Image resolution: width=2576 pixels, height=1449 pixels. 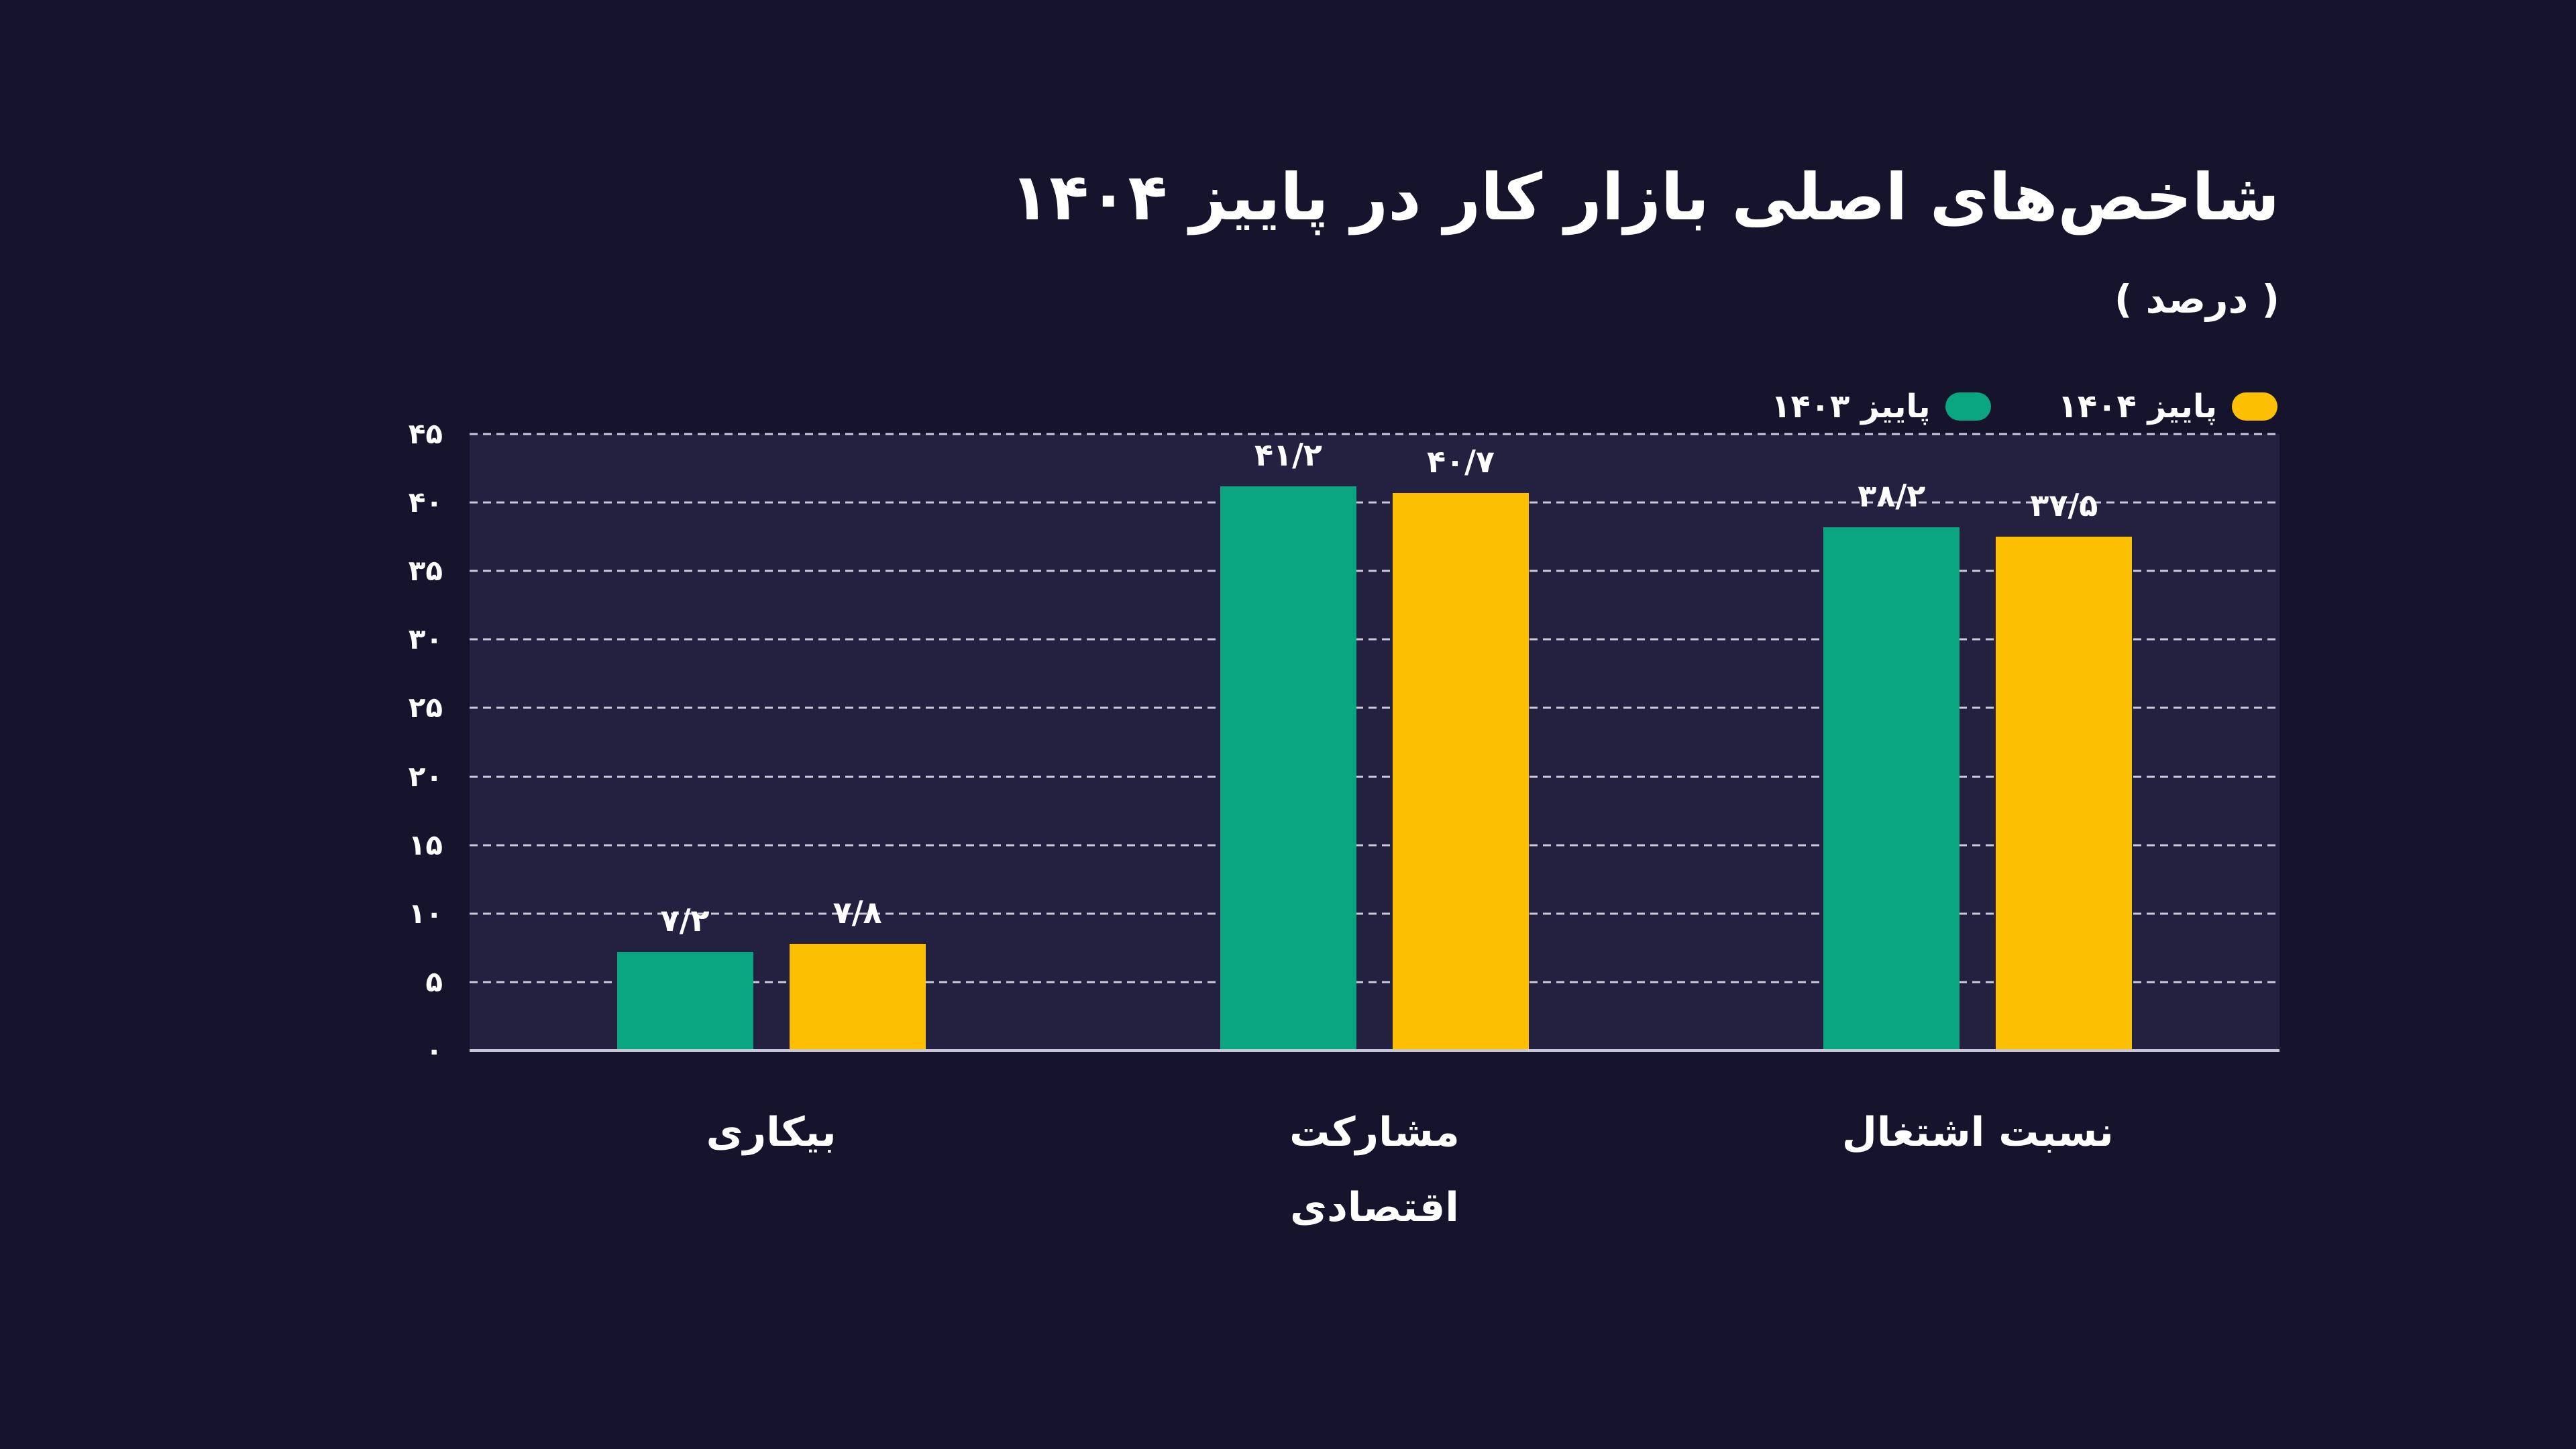 What do you see at coordinates (434, 981) in the screenshot?
I see `y-axis-tick-label: ۵` at bounding box center [434, 981].